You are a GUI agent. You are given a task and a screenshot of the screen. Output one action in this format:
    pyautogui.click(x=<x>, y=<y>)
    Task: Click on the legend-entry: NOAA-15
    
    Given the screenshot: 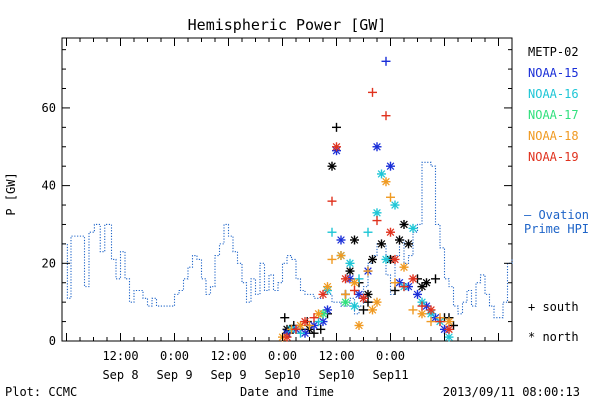 What is the action you would take?
    pyautogui.click(x=553, y=73)
    